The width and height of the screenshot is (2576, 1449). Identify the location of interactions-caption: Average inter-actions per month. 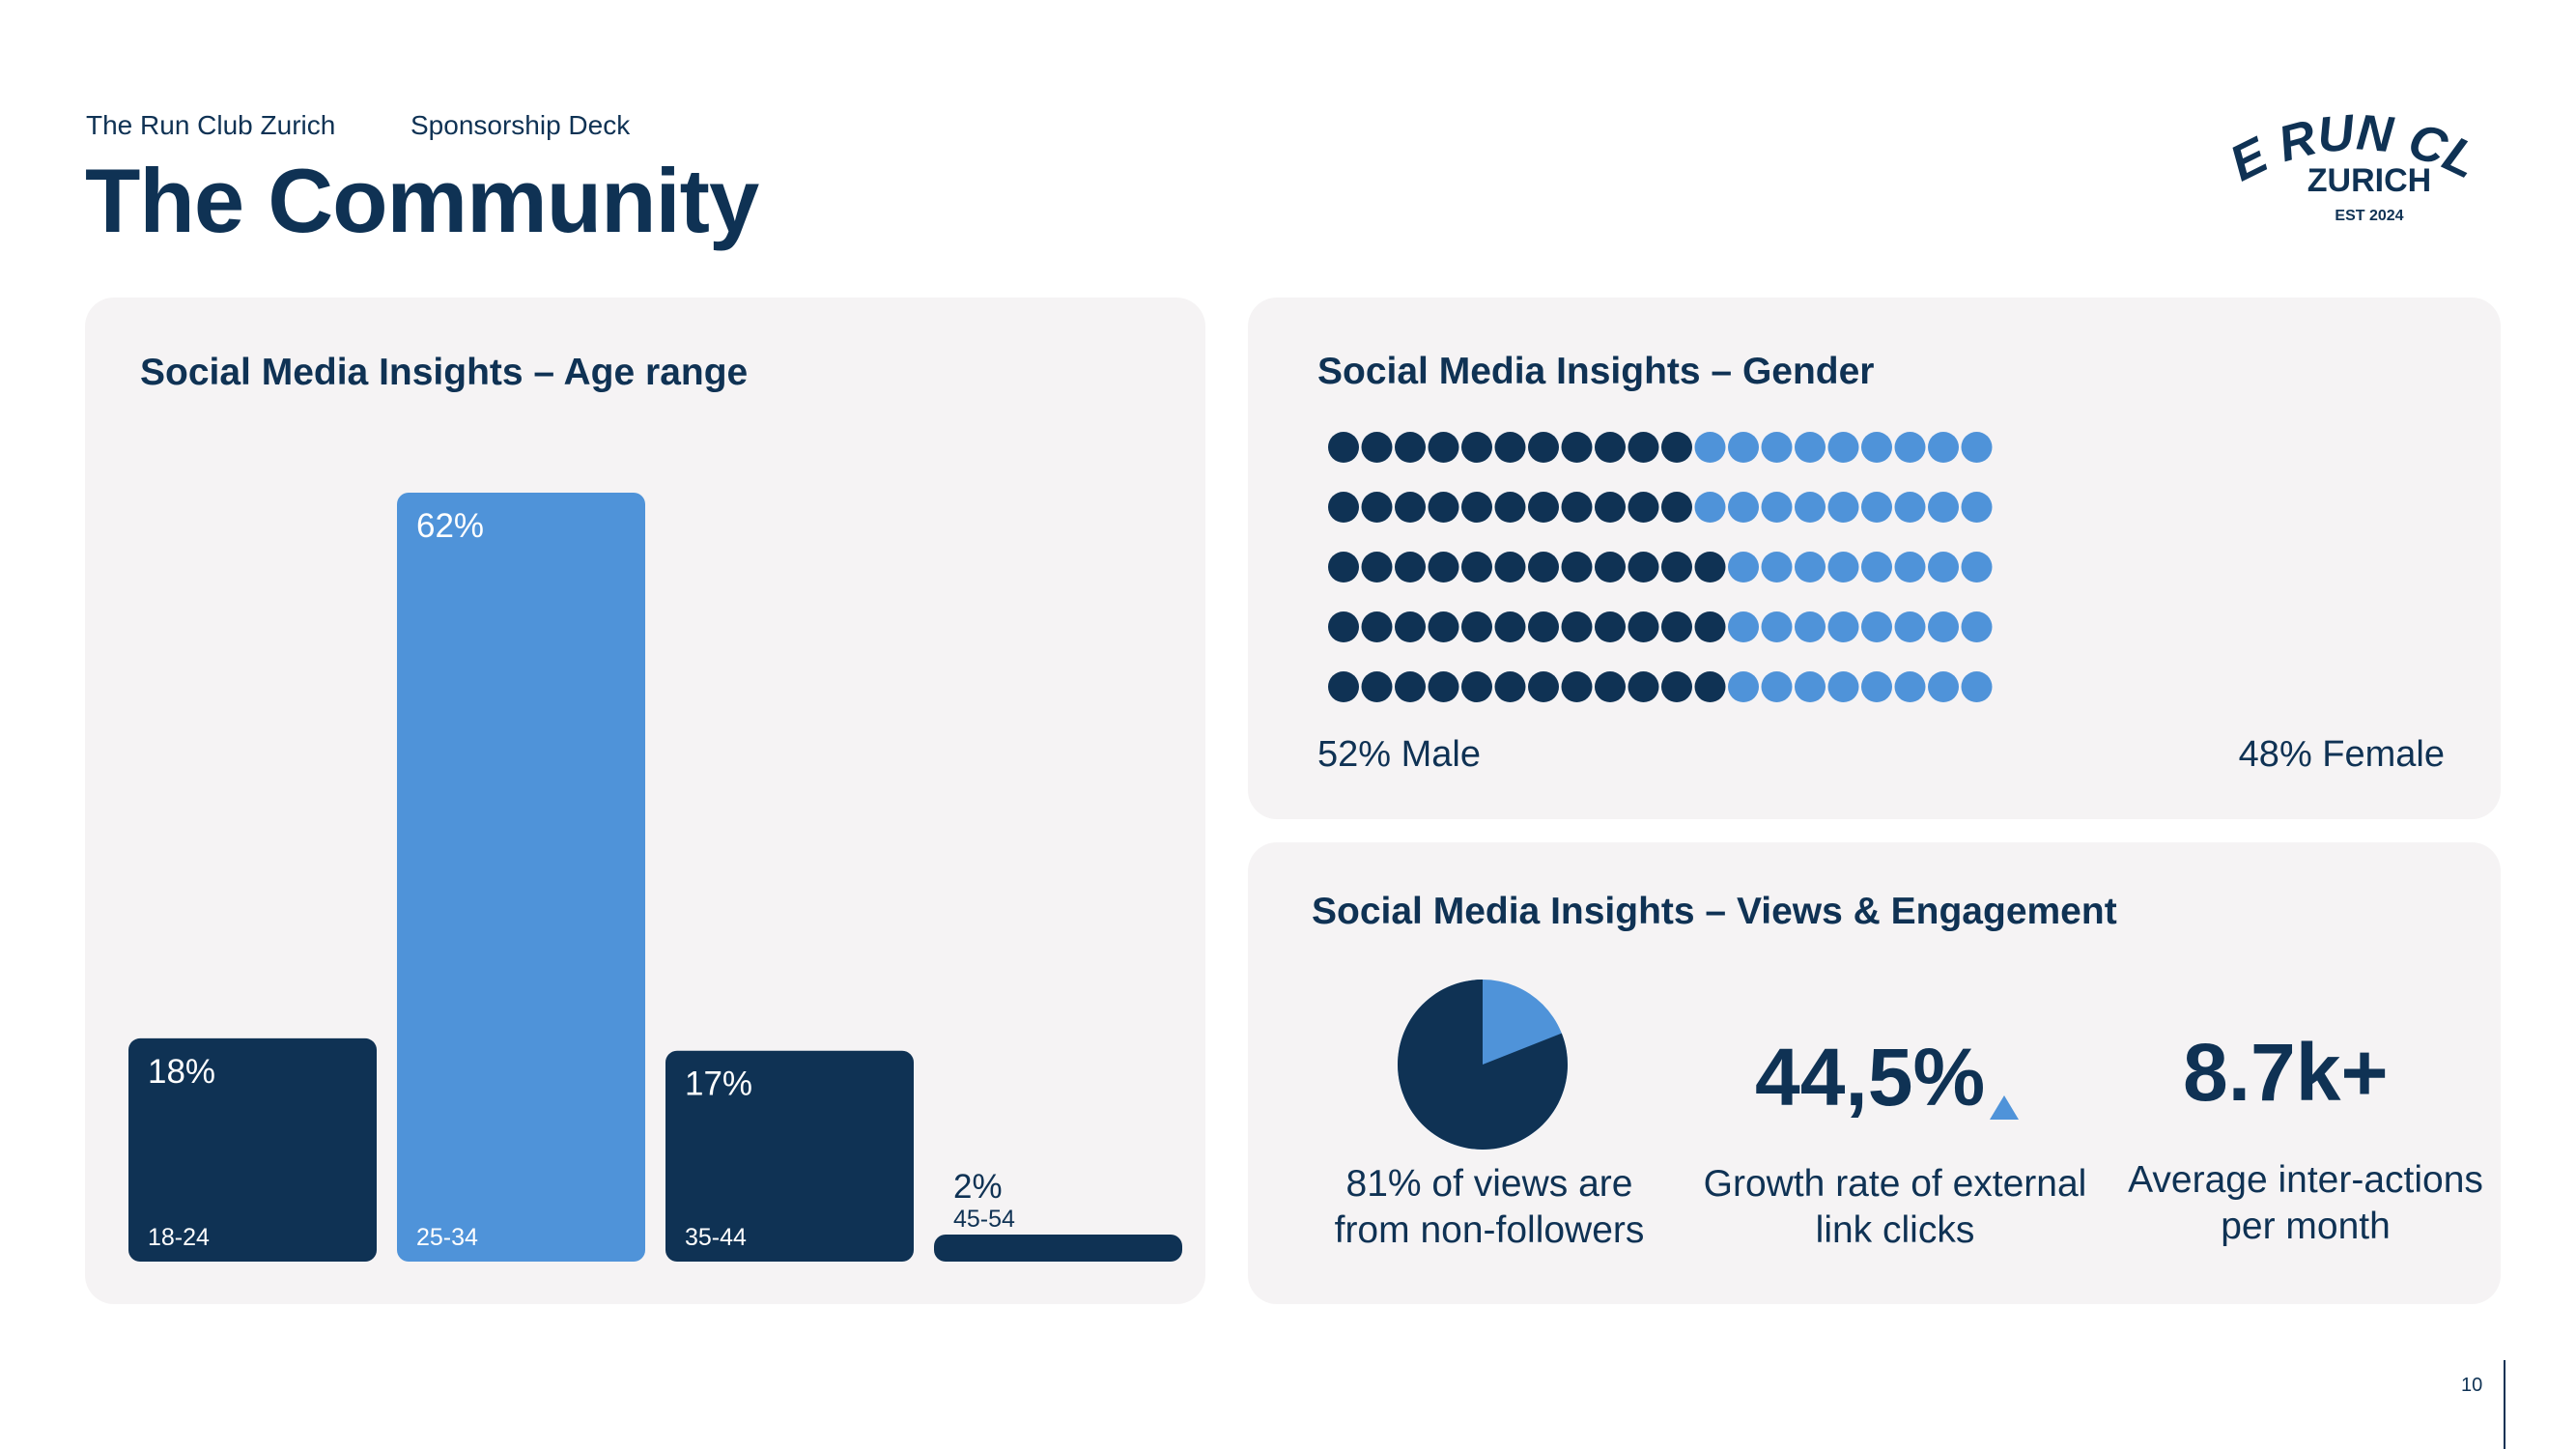
(2305, 1203).